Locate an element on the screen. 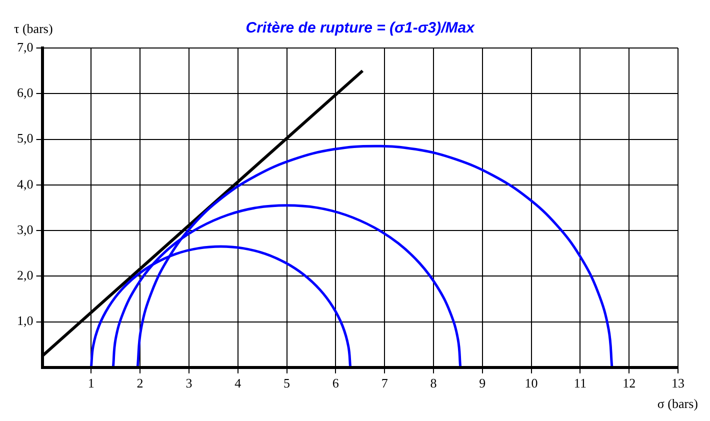  x-tick-label: 1 is located at coordinates (91, 383).